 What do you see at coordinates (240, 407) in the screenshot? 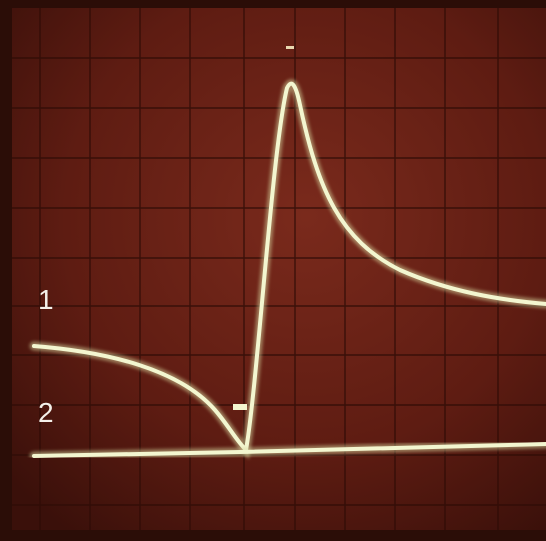
I see `trigger-marker` at bounding box center [240, 407].